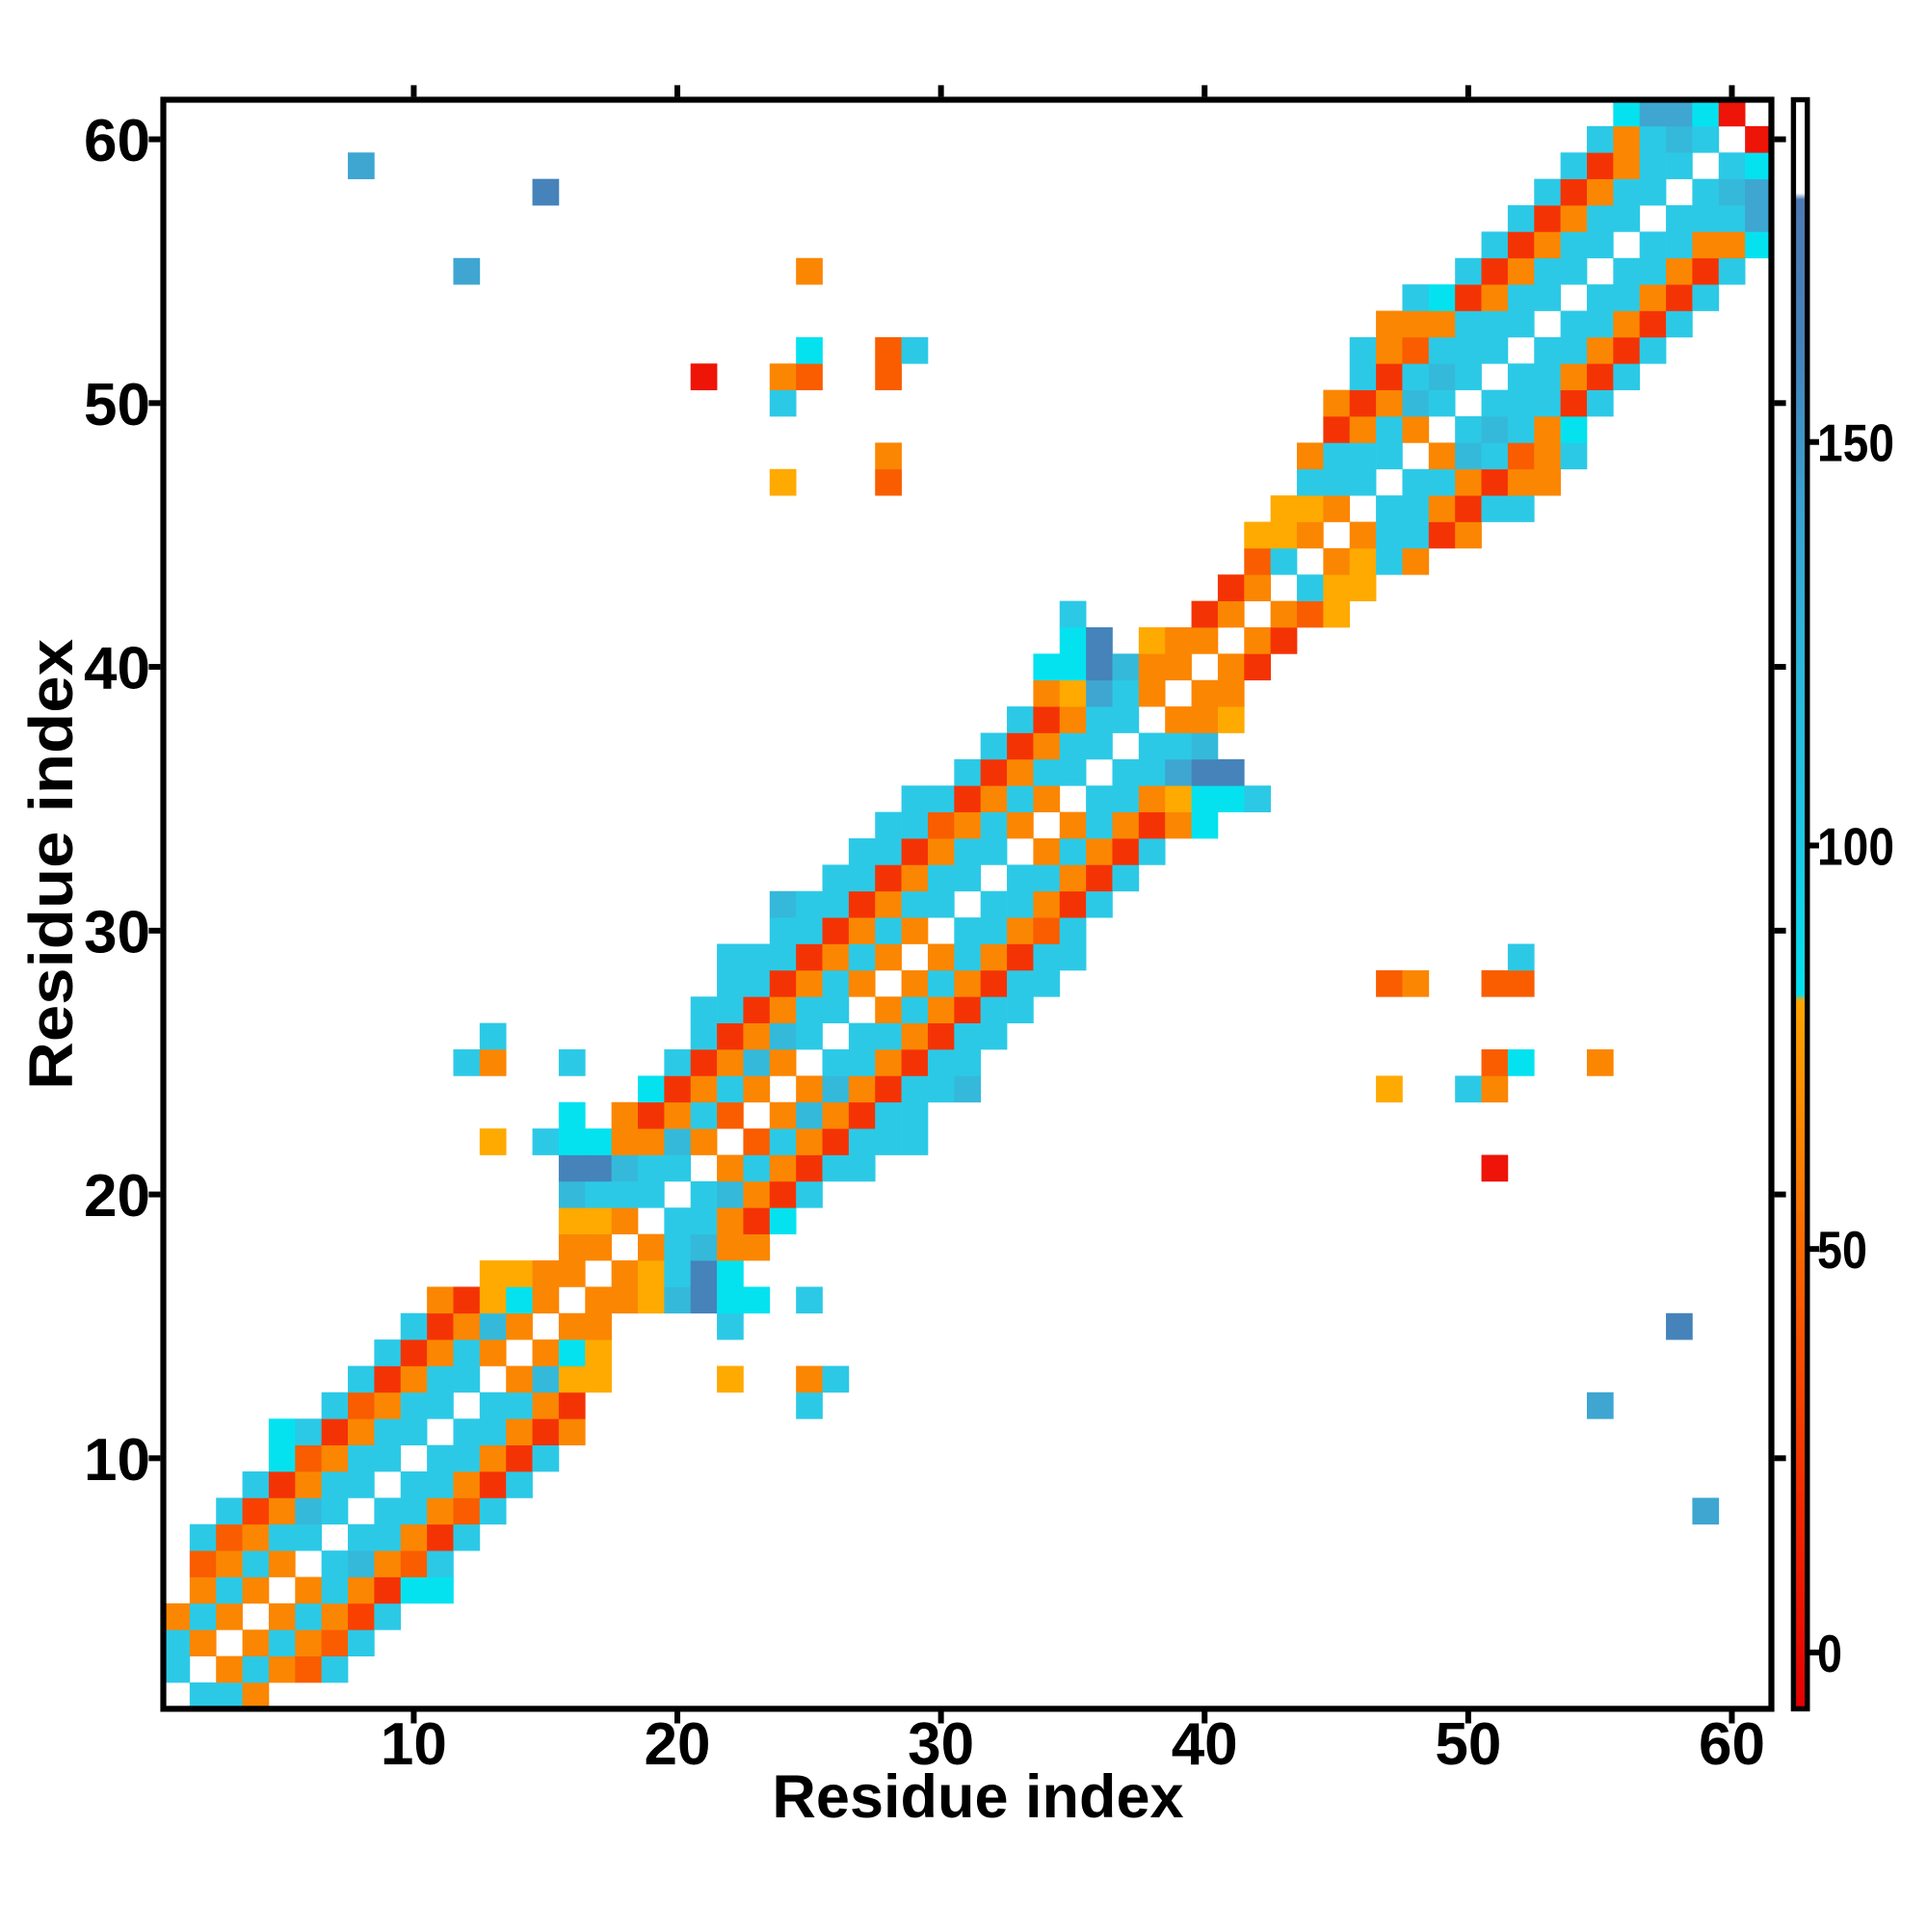 The height and width of the screenshot is (1932, 1927). What do you see at coordinates (1855, 443) in the screenshot?
I see `svg-text: 150` at bounding box center [1855, 443].